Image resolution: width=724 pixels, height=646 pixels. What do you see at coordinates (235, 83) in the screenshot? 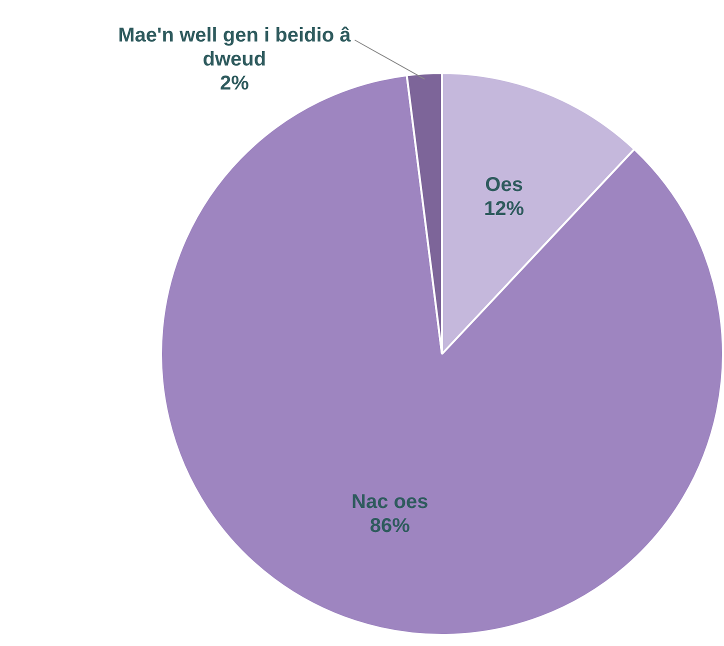
I see `data-label: 2%` at bounding box center [235, 83].